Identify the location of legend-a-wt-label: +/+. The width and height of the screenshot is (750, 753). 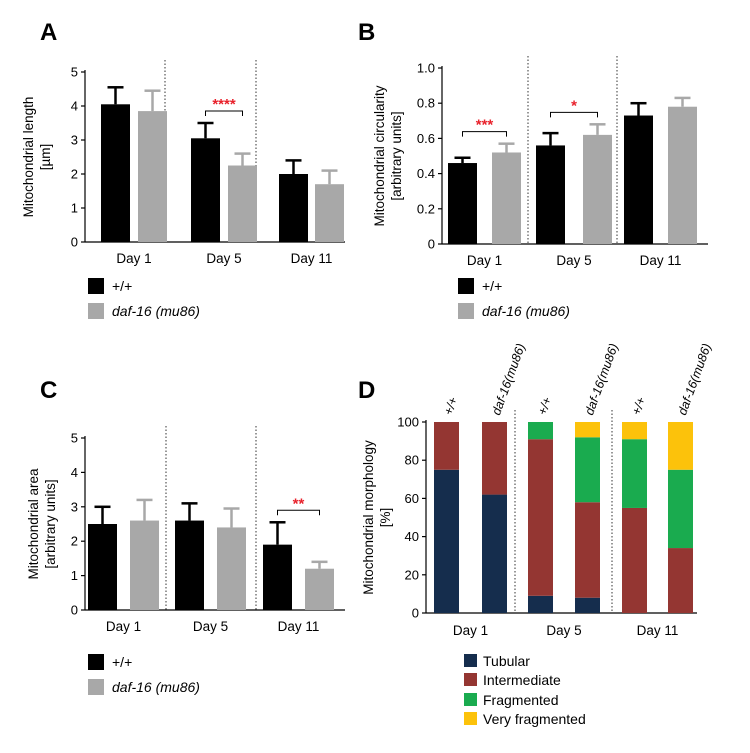
(122, 286).